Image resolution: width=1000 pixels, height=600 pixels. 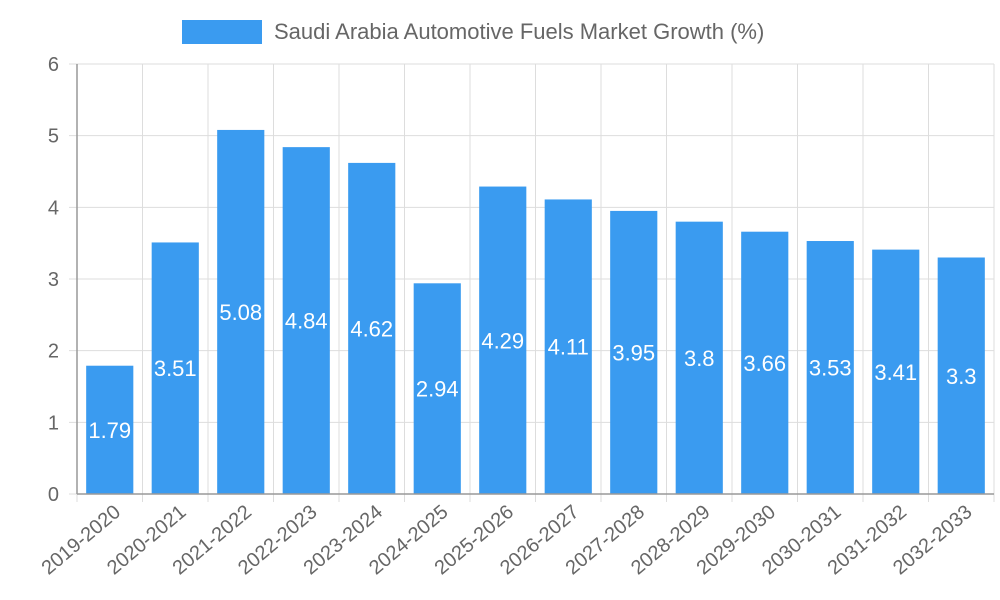 I want to click on bar-2020-2021, so click(x=175, y=368).